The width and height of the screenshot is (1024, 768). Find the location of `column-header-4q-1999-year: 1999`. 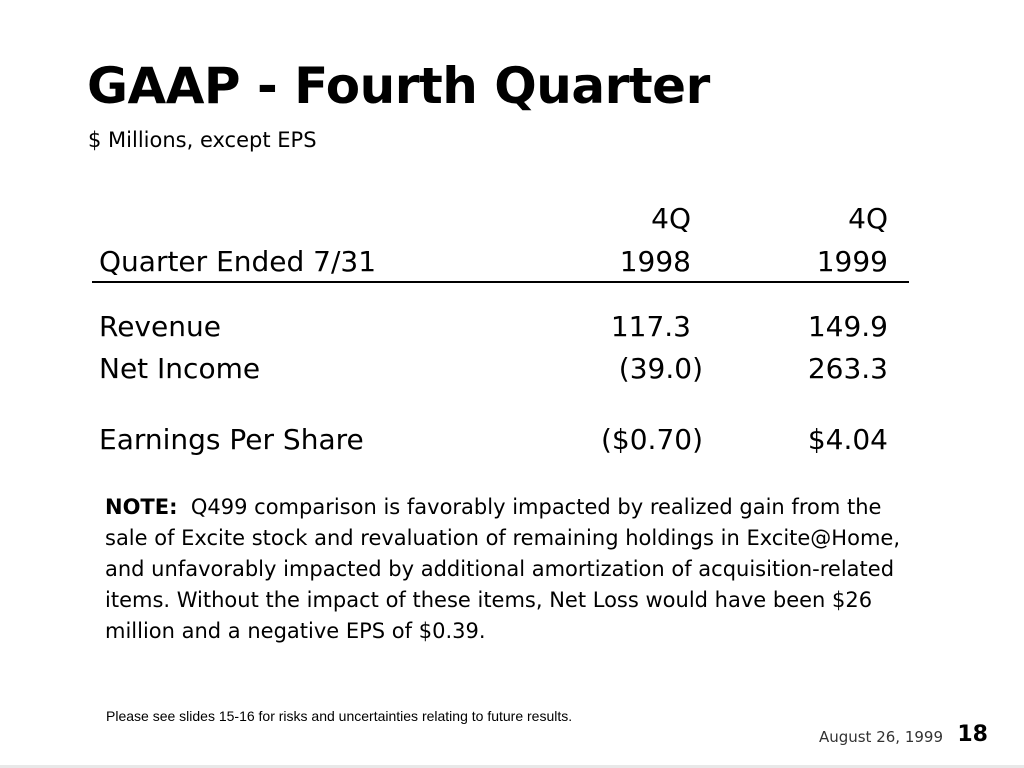

column-header-4q-1999-year: 1999 is located at coordinates (852, 261).